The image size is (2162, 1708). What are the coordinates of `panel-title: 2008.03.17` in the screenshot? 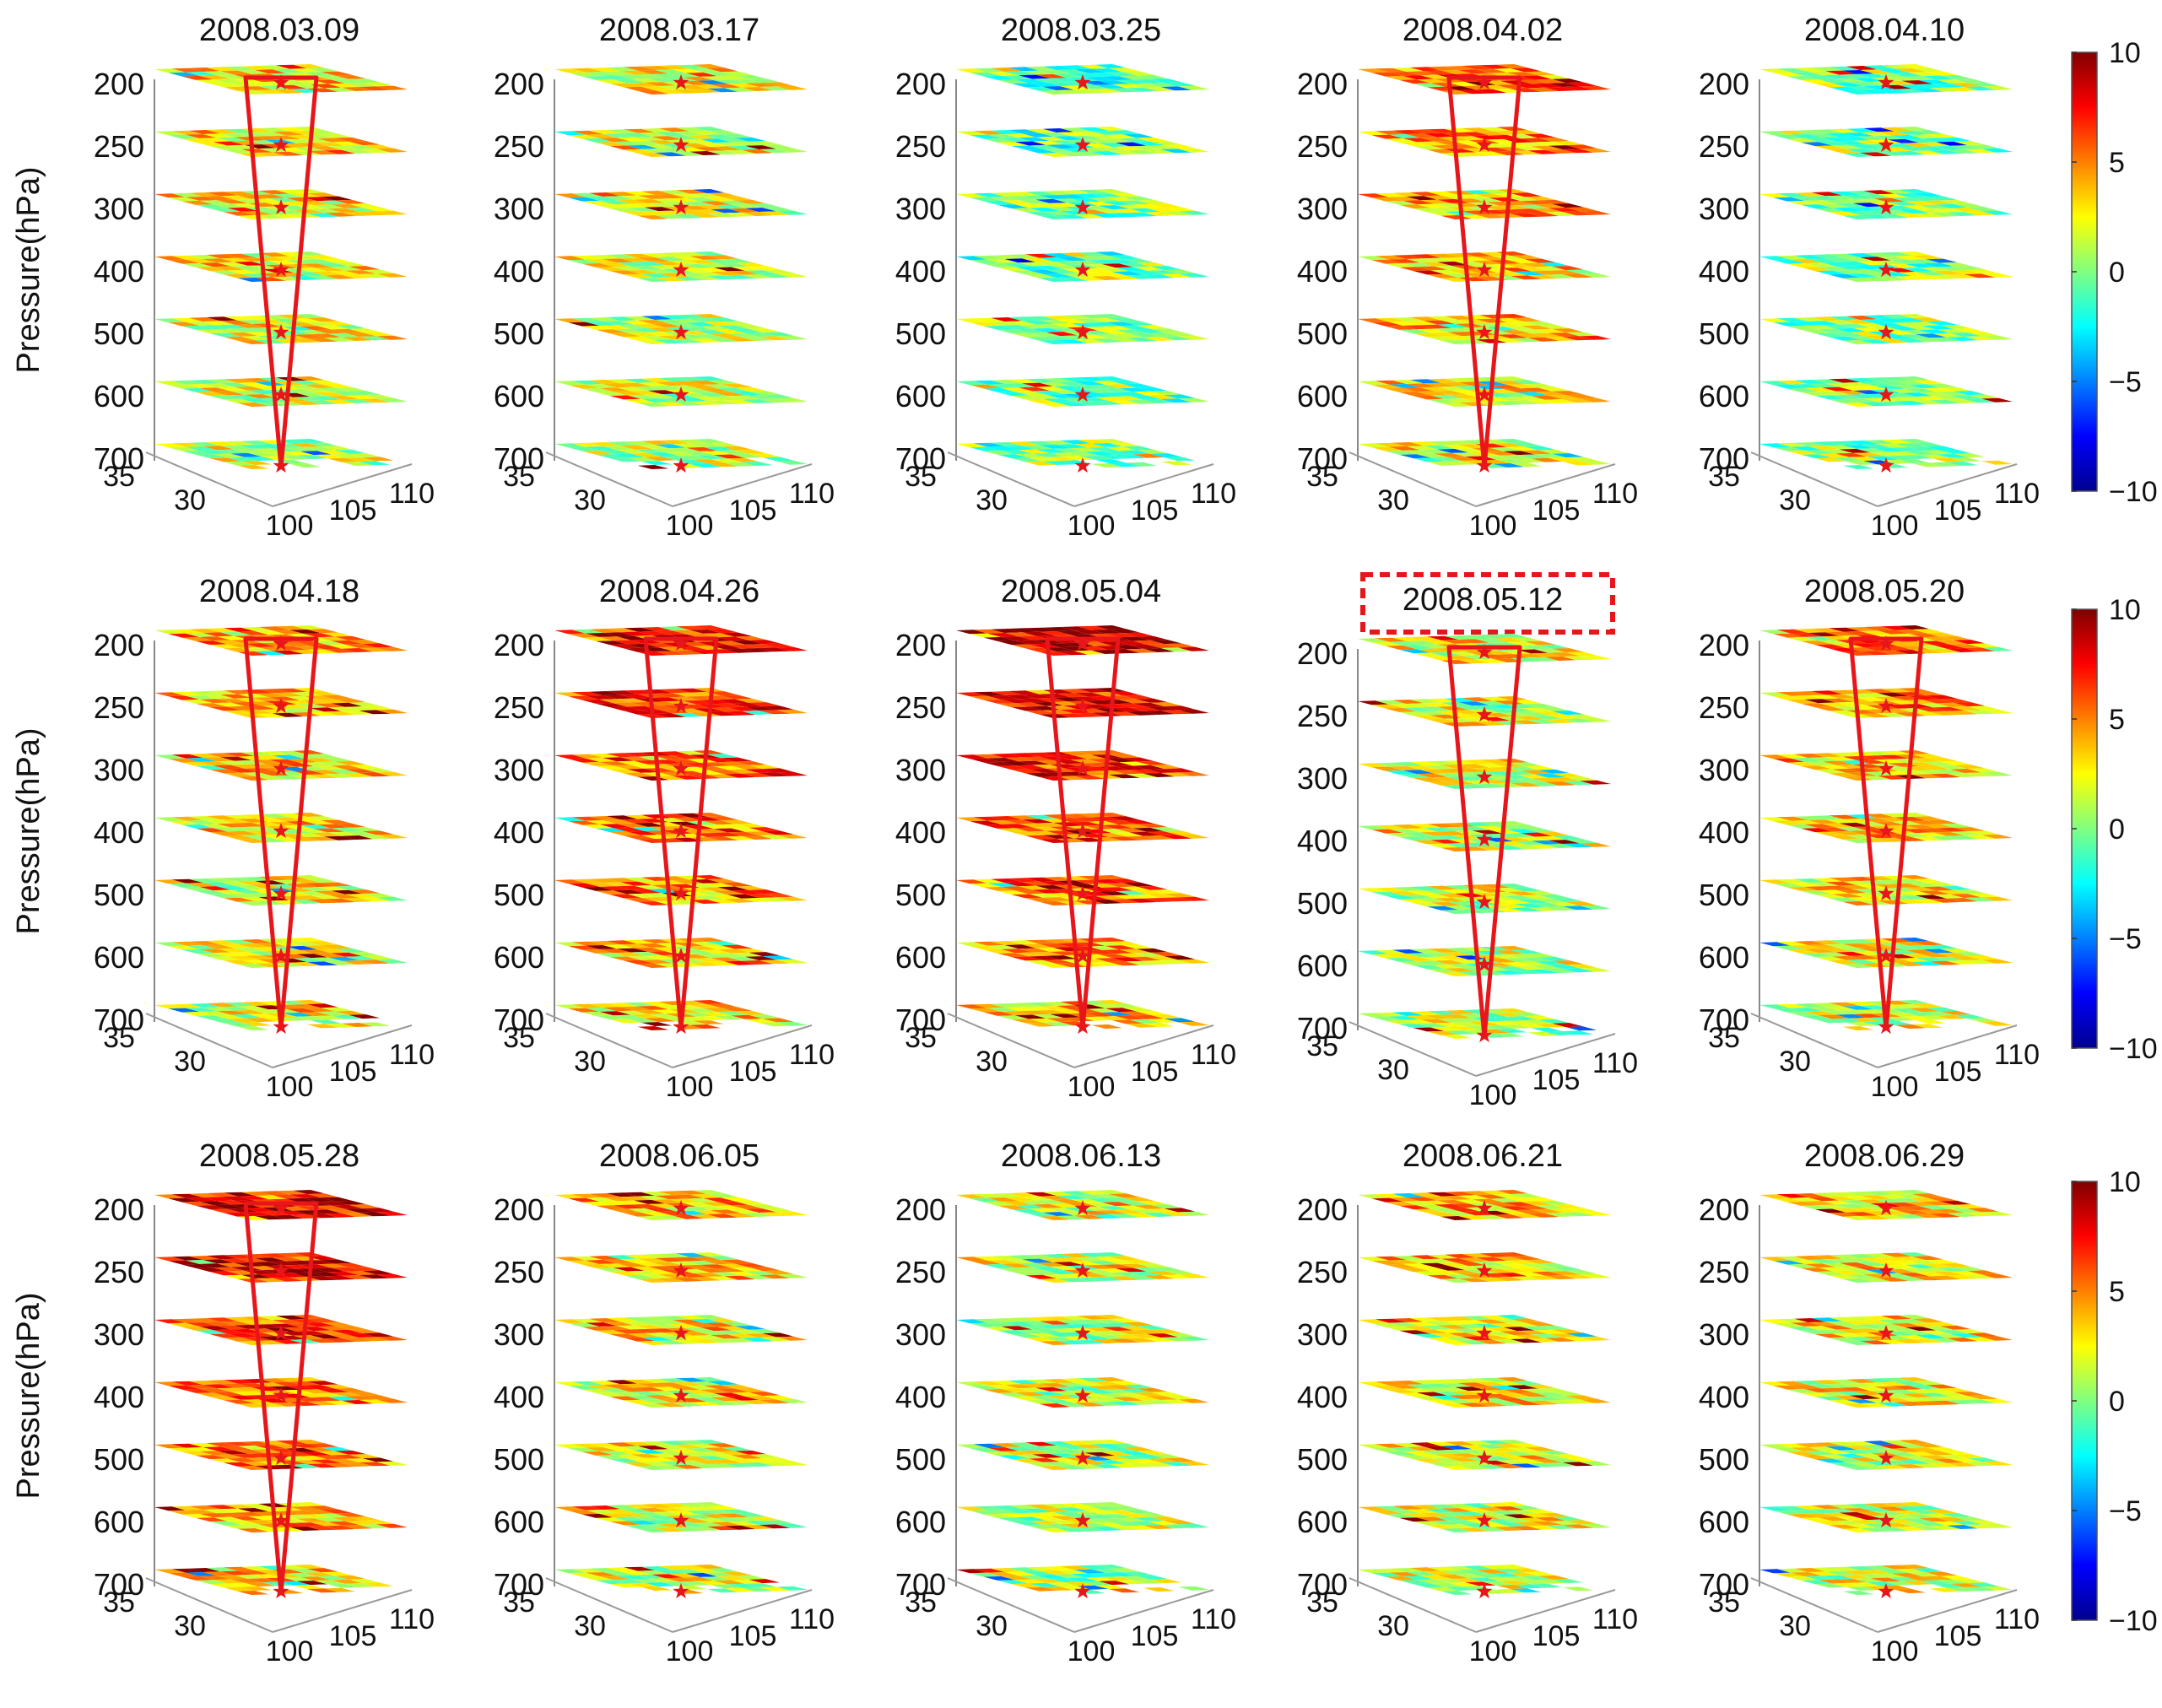 It's located at (679, 30).